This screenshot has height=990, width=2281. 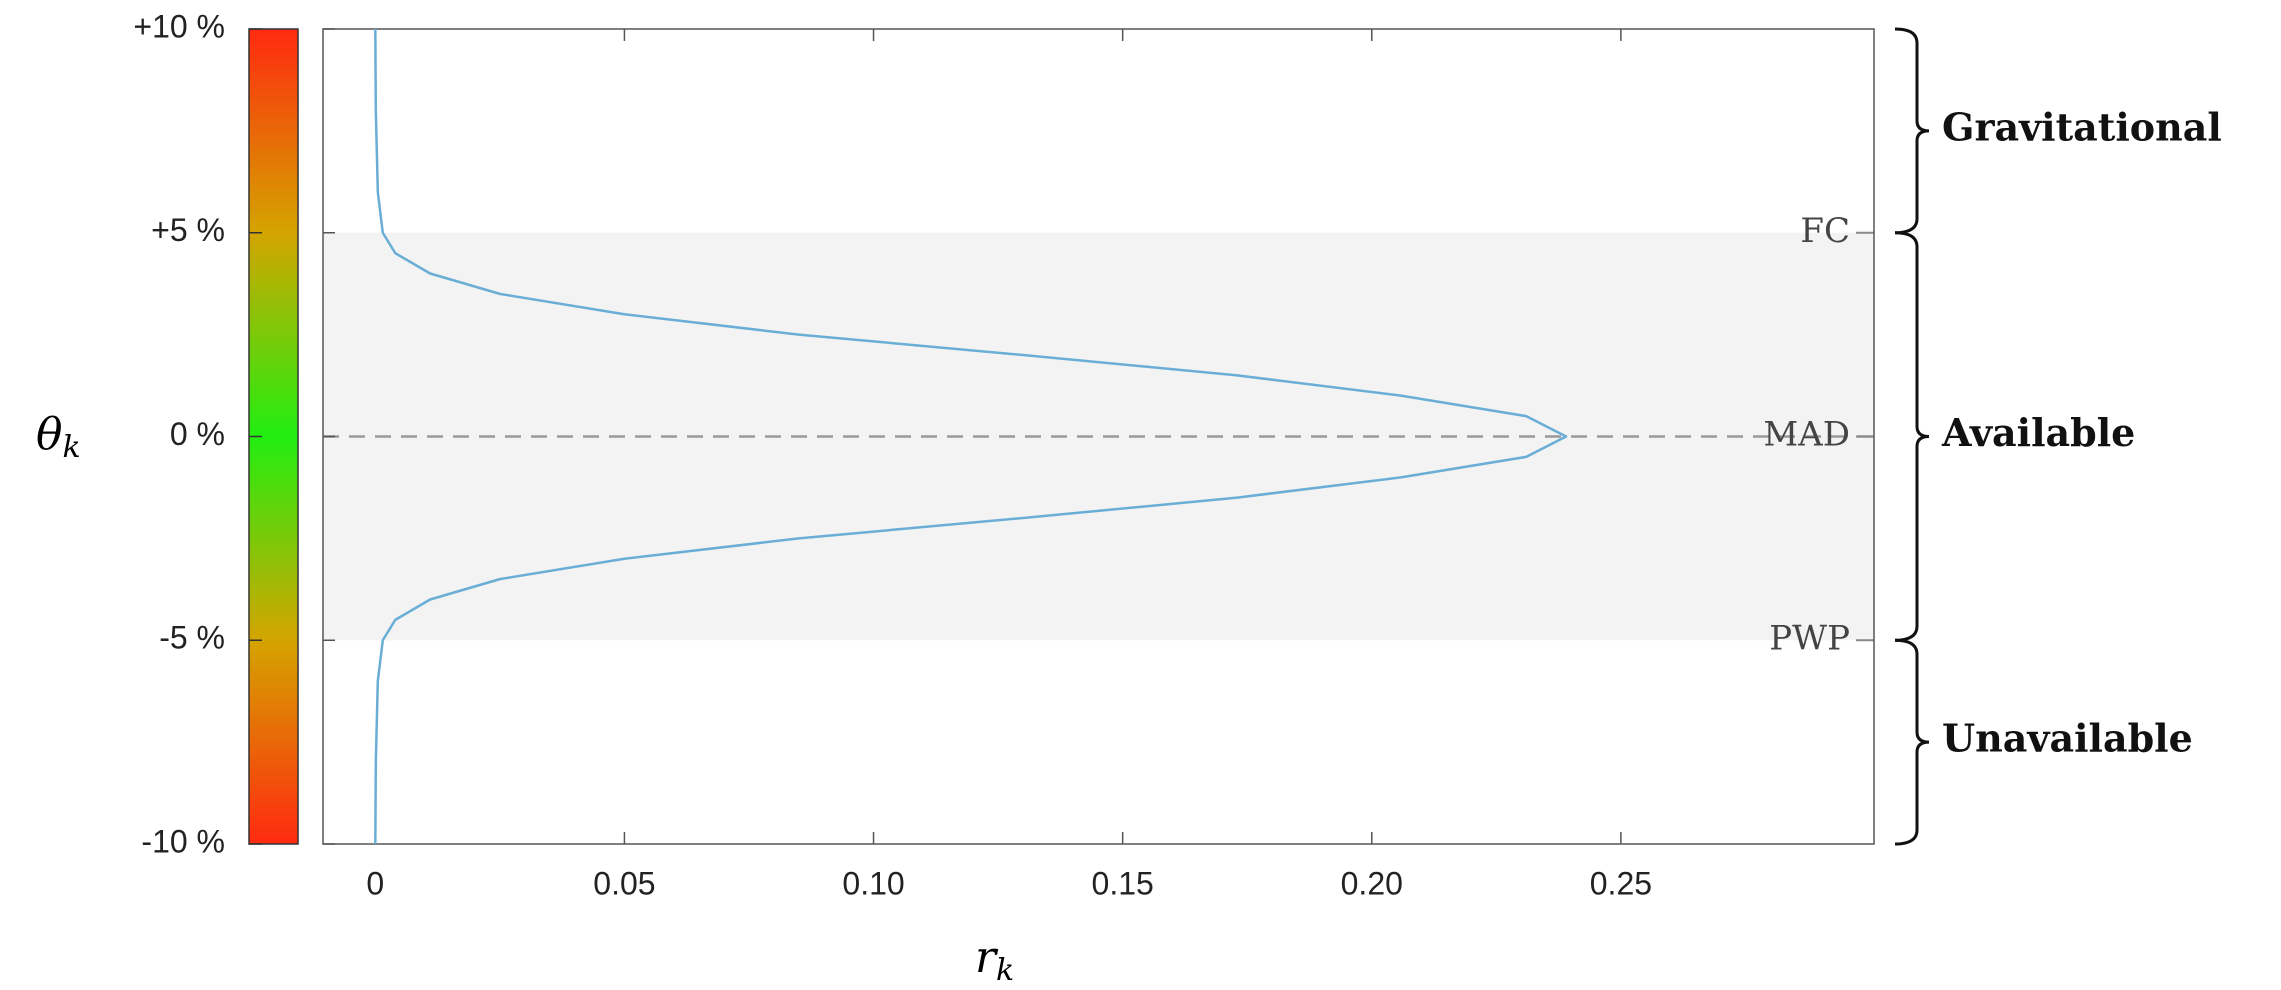 What do you see at coordinates (72, 447) in the screenshot?
I see `y-label-sub: k` at bounding box center [72, 447].